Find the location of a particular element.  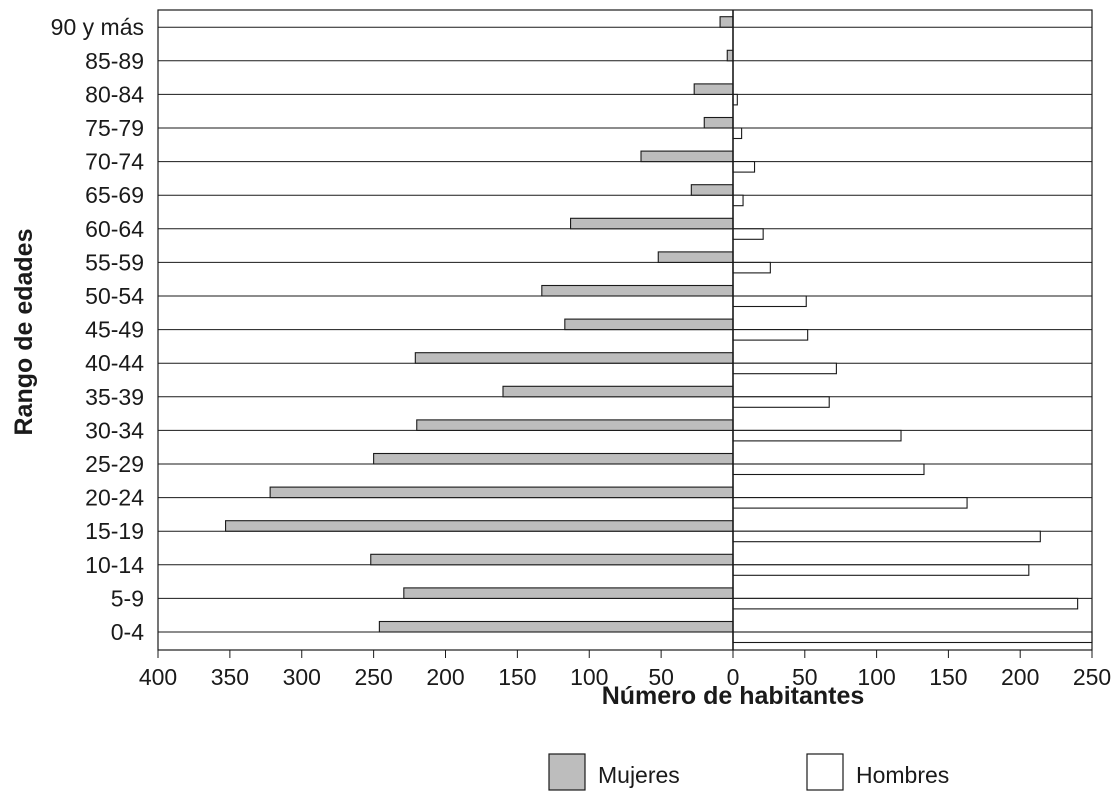

y-tick-label: 45-49 is located at coordinates (114, 330).